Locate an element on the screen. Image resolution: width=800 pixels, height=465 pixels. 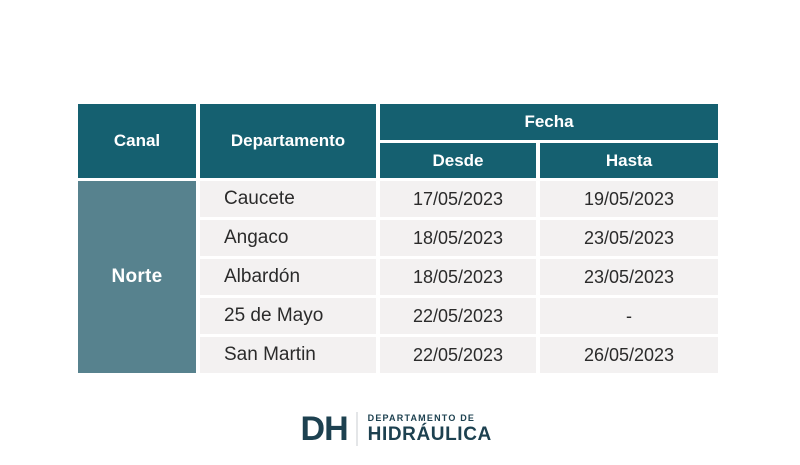
cell-hasta: 19/05/2023 is located at coordinates (629, 199).